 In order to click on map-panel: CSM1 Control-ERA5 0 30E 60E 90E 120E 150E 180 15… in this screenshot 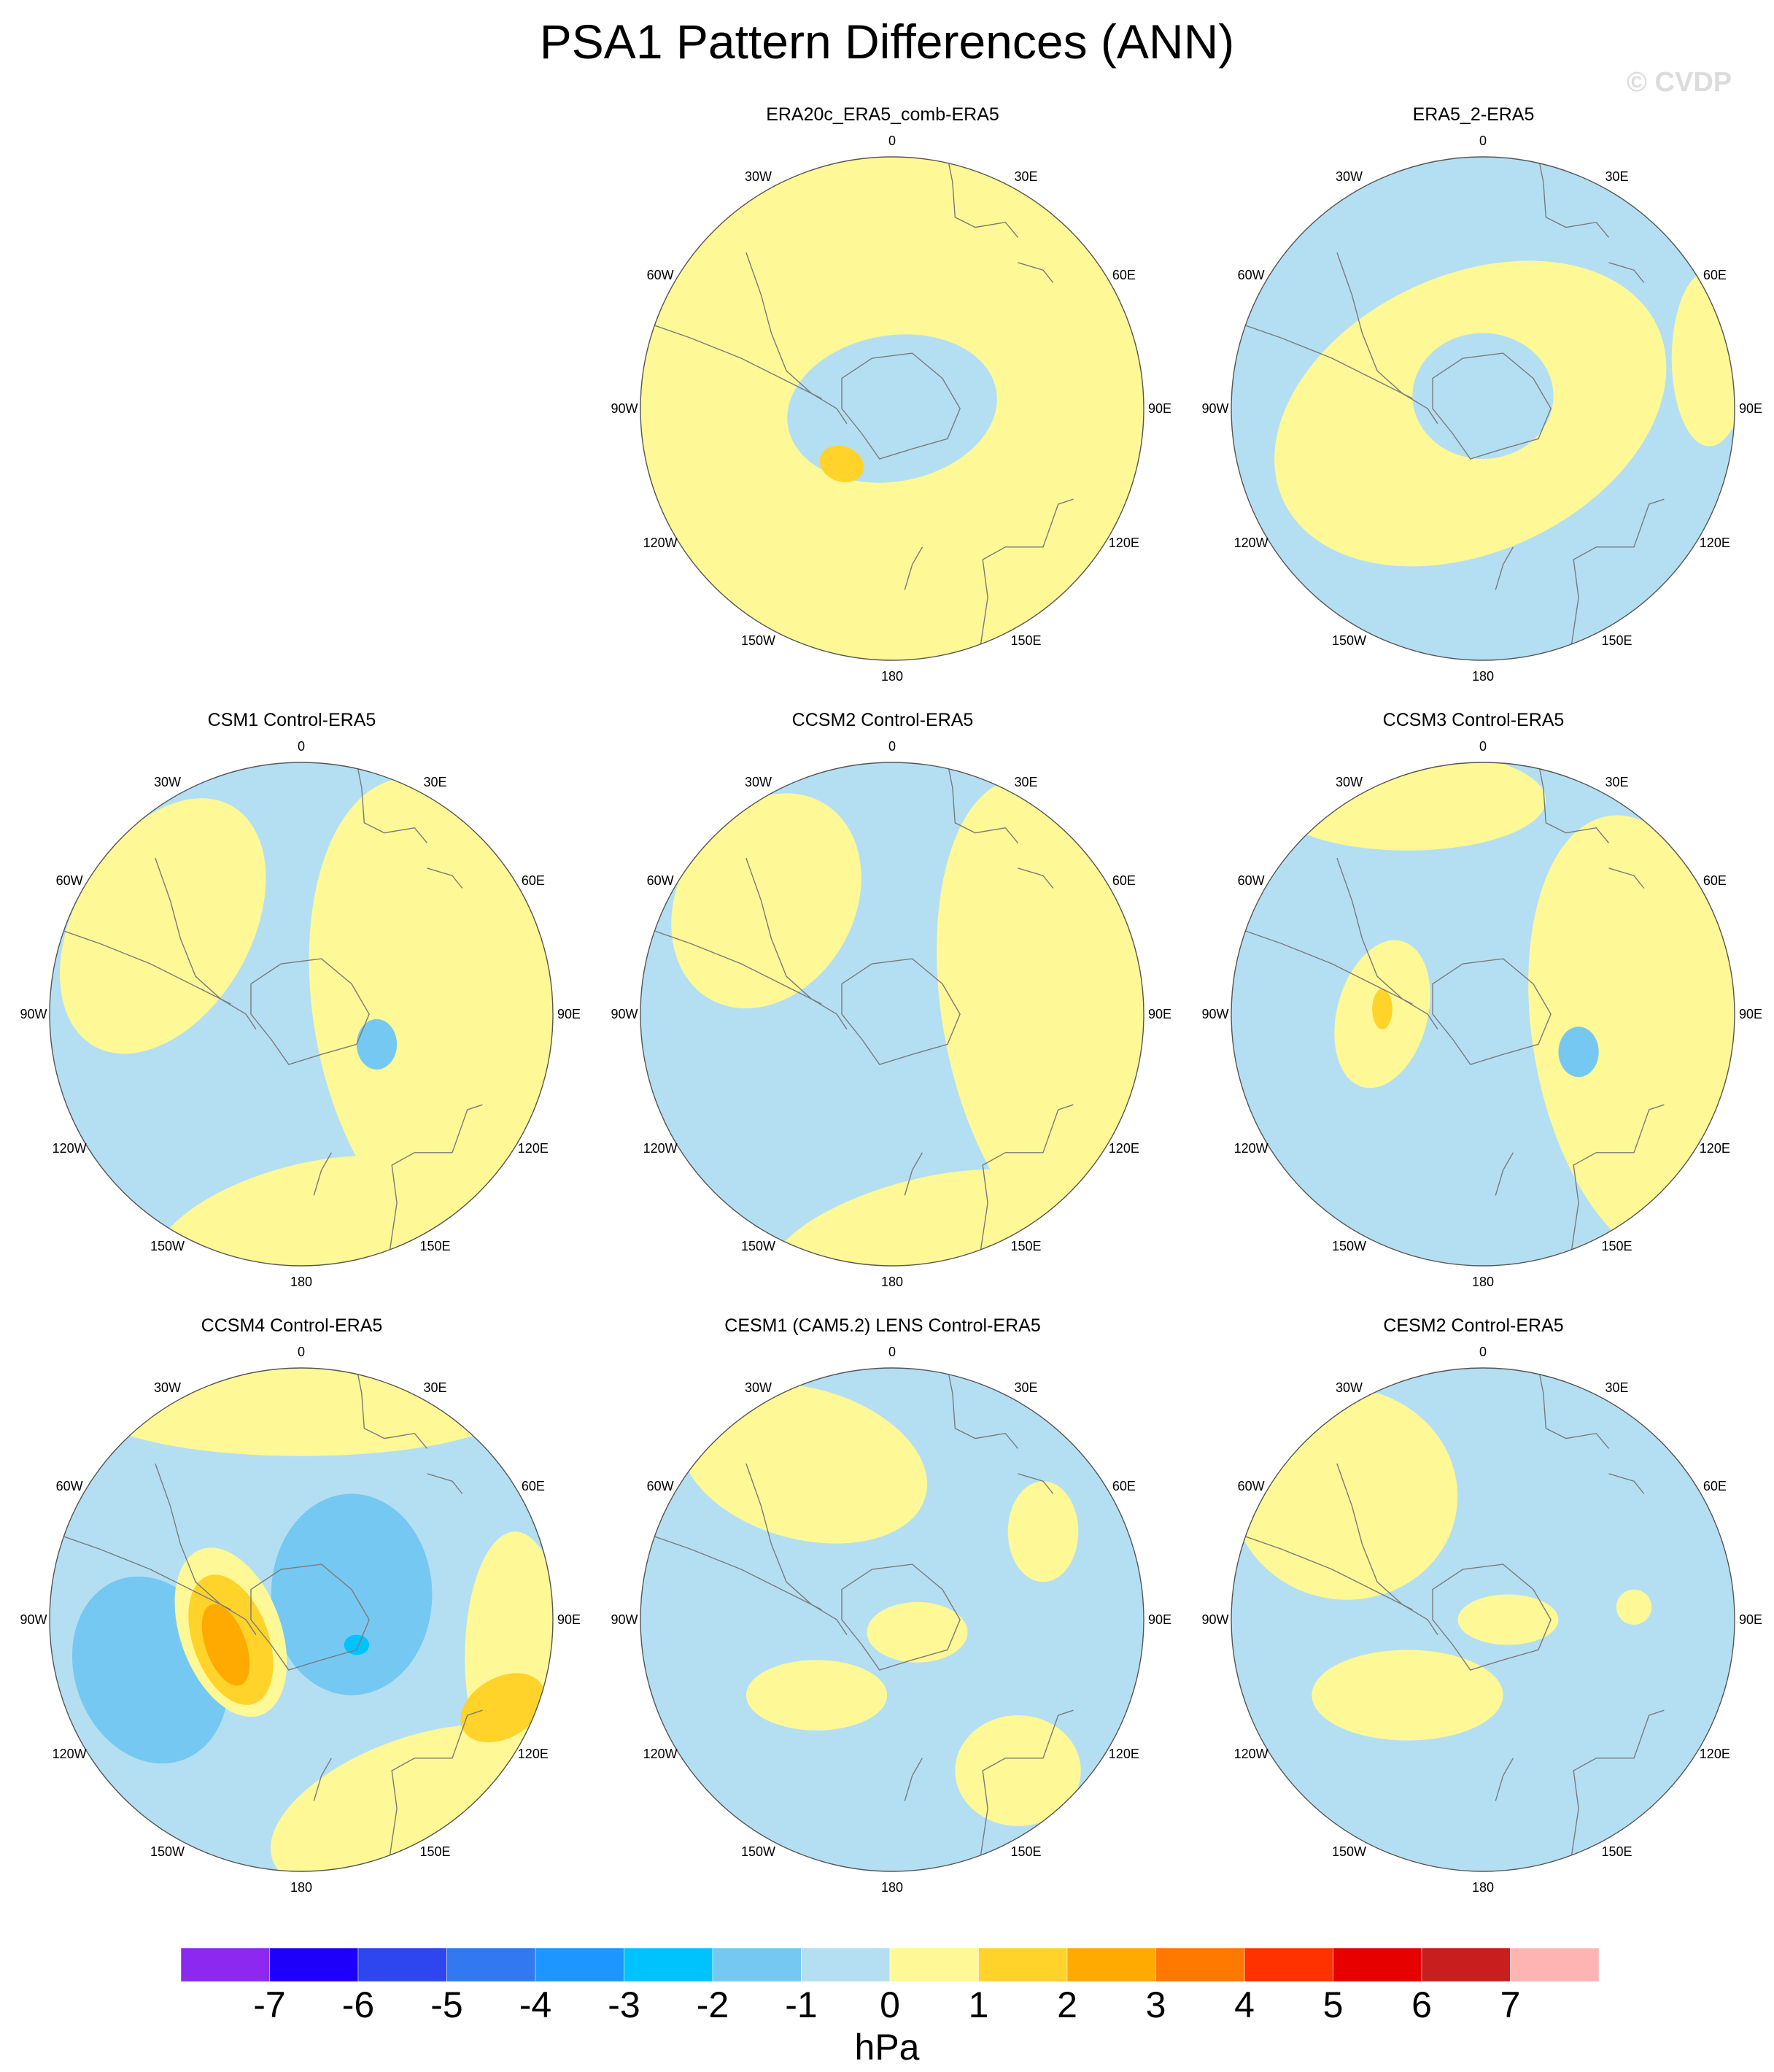, I will do `click(294, 1007)`.